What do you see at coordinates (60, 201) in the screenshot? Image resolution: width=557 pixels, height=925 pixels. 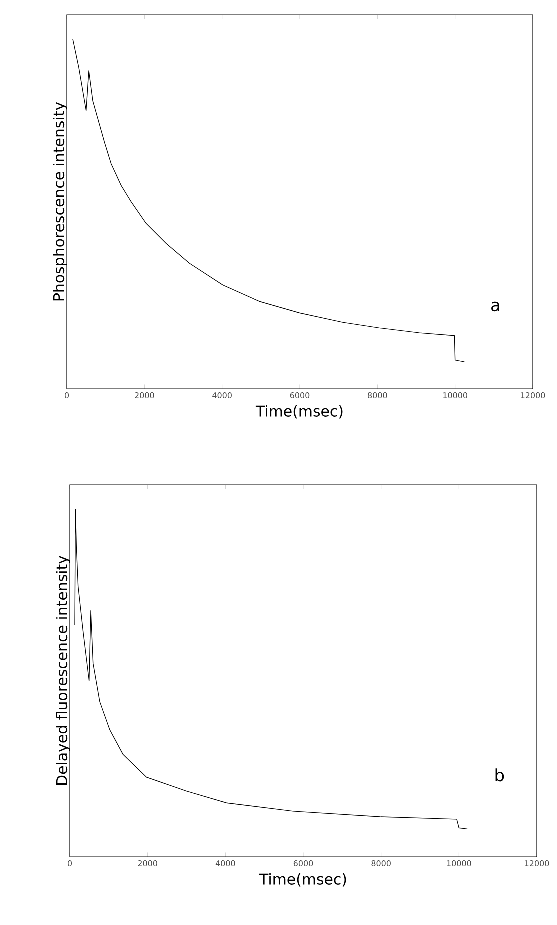 I see `y-axis-title: Phosphorescence intensity` at bounding box center [60, 201].